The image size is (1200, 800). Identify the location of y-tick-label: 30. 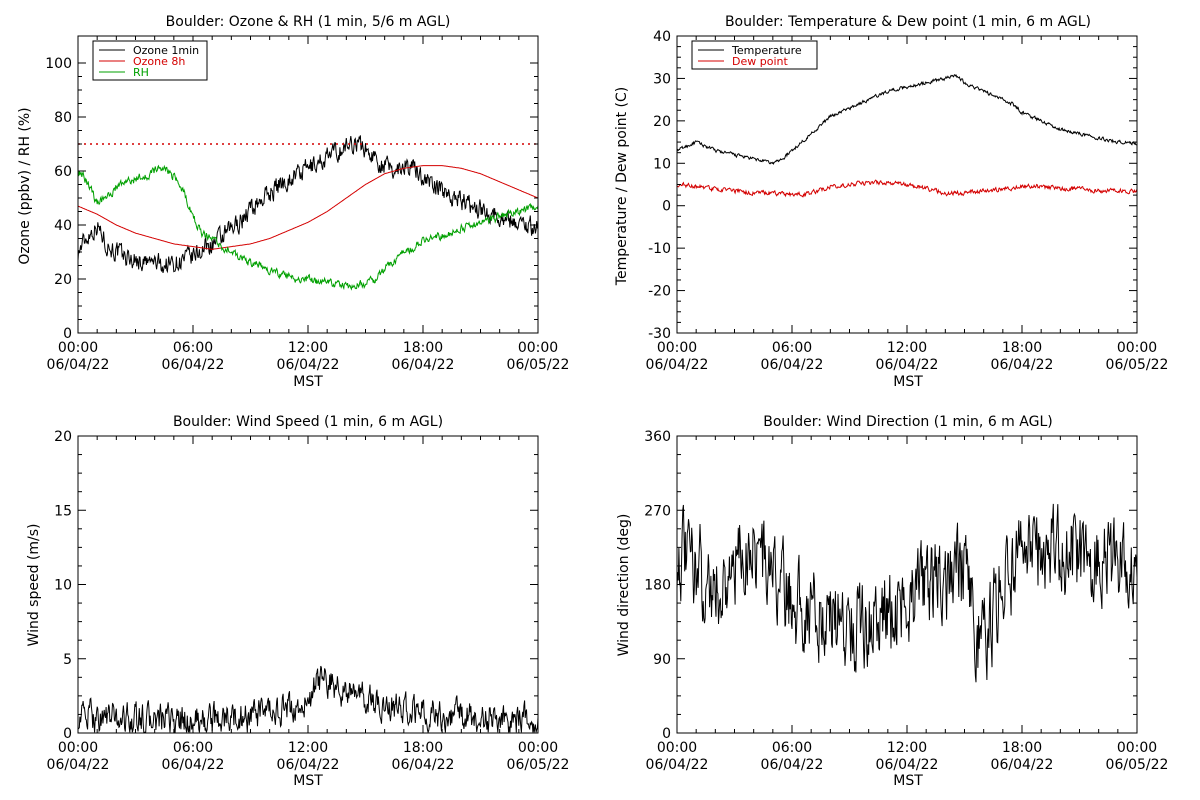
(662, 79).